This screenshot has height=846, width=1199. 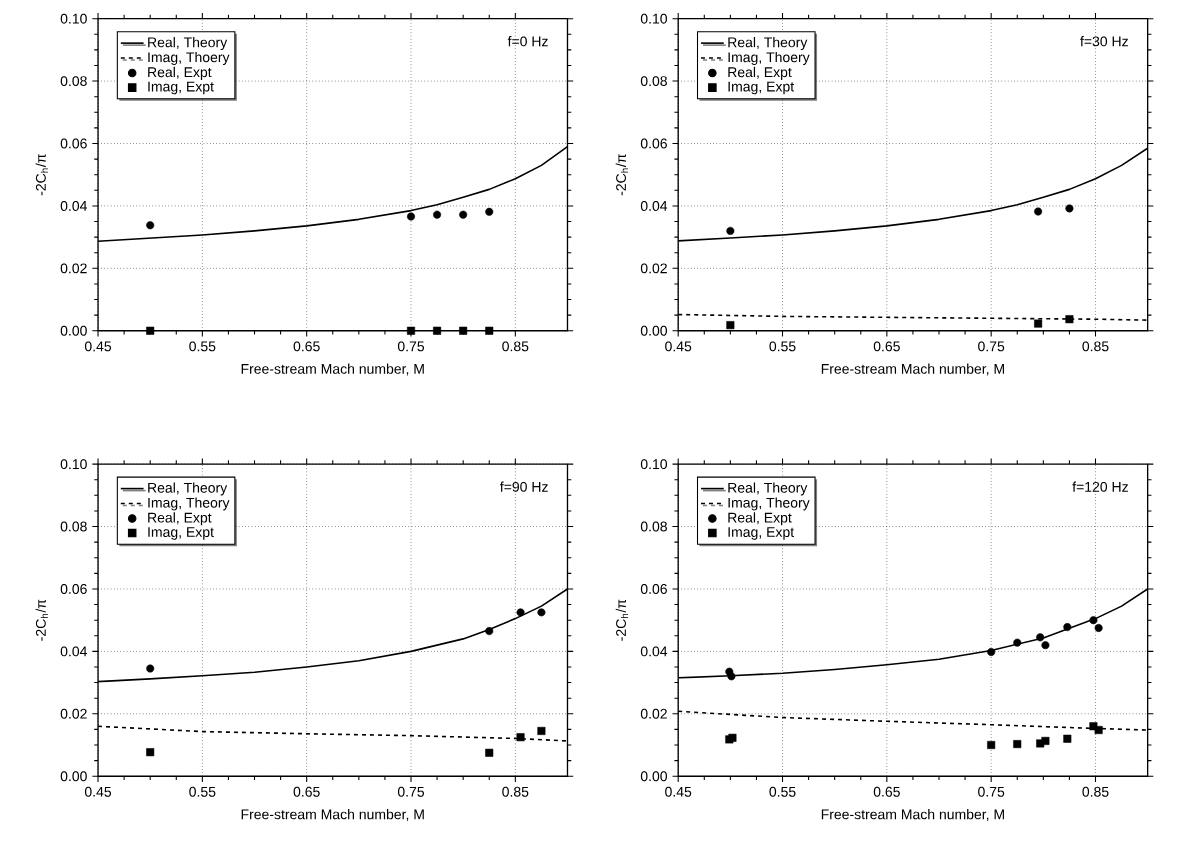 What do you see at coordinates (524, 487) in the screenshot?
I see `text: f=90 Hz` at bounding box center [524, 487].